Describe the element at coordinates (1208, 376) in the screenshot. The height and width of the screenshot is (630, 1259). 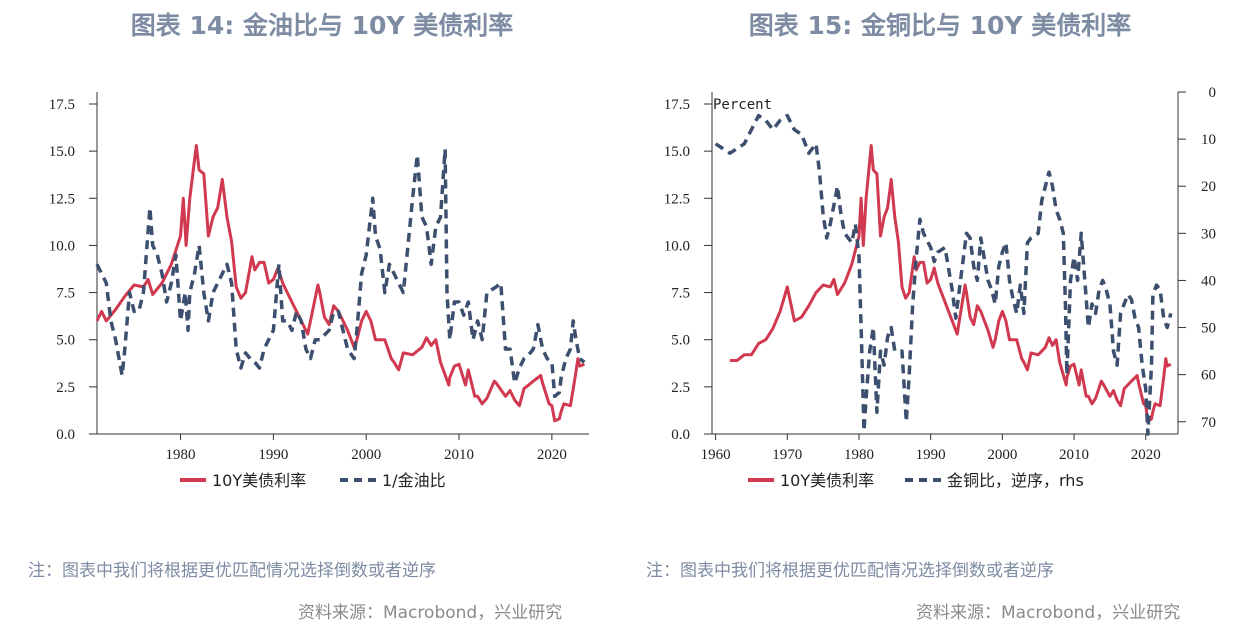
I see `y2-tick-label: 60` at that location.